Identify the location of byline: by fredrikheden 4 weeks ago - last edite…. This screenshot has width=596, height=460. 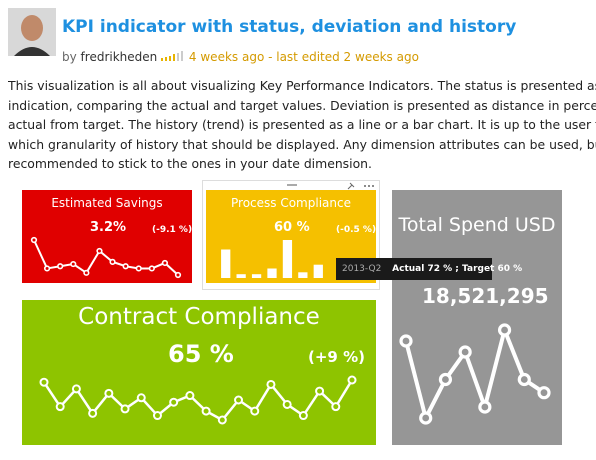
(240, 57).